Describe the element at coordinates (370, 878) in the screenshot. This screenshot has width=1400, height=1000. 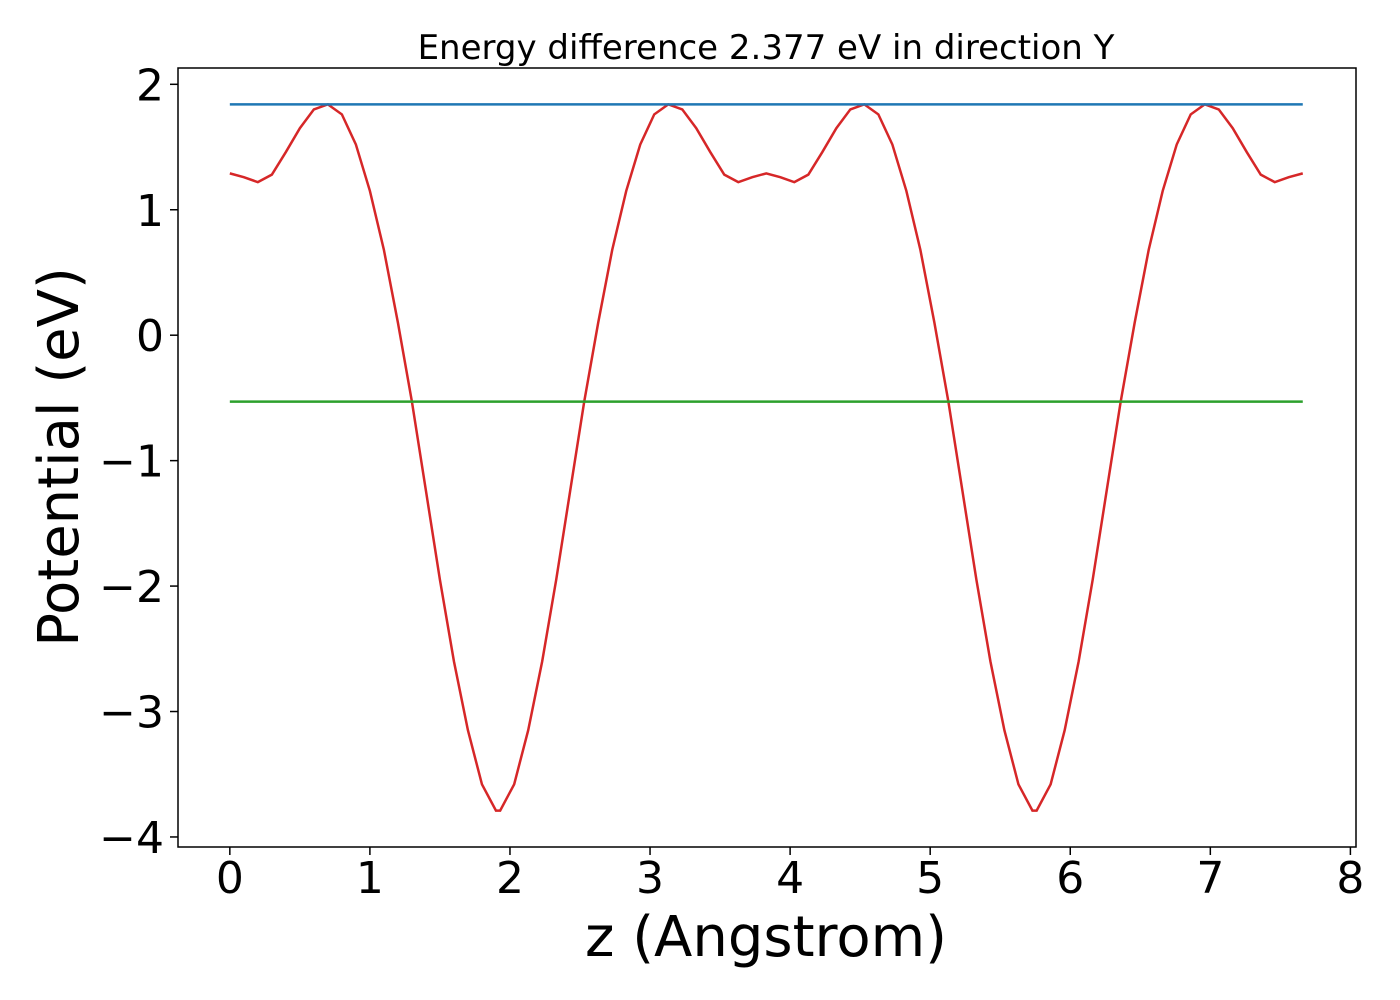
I see `x-tick-label: 1` at that location.